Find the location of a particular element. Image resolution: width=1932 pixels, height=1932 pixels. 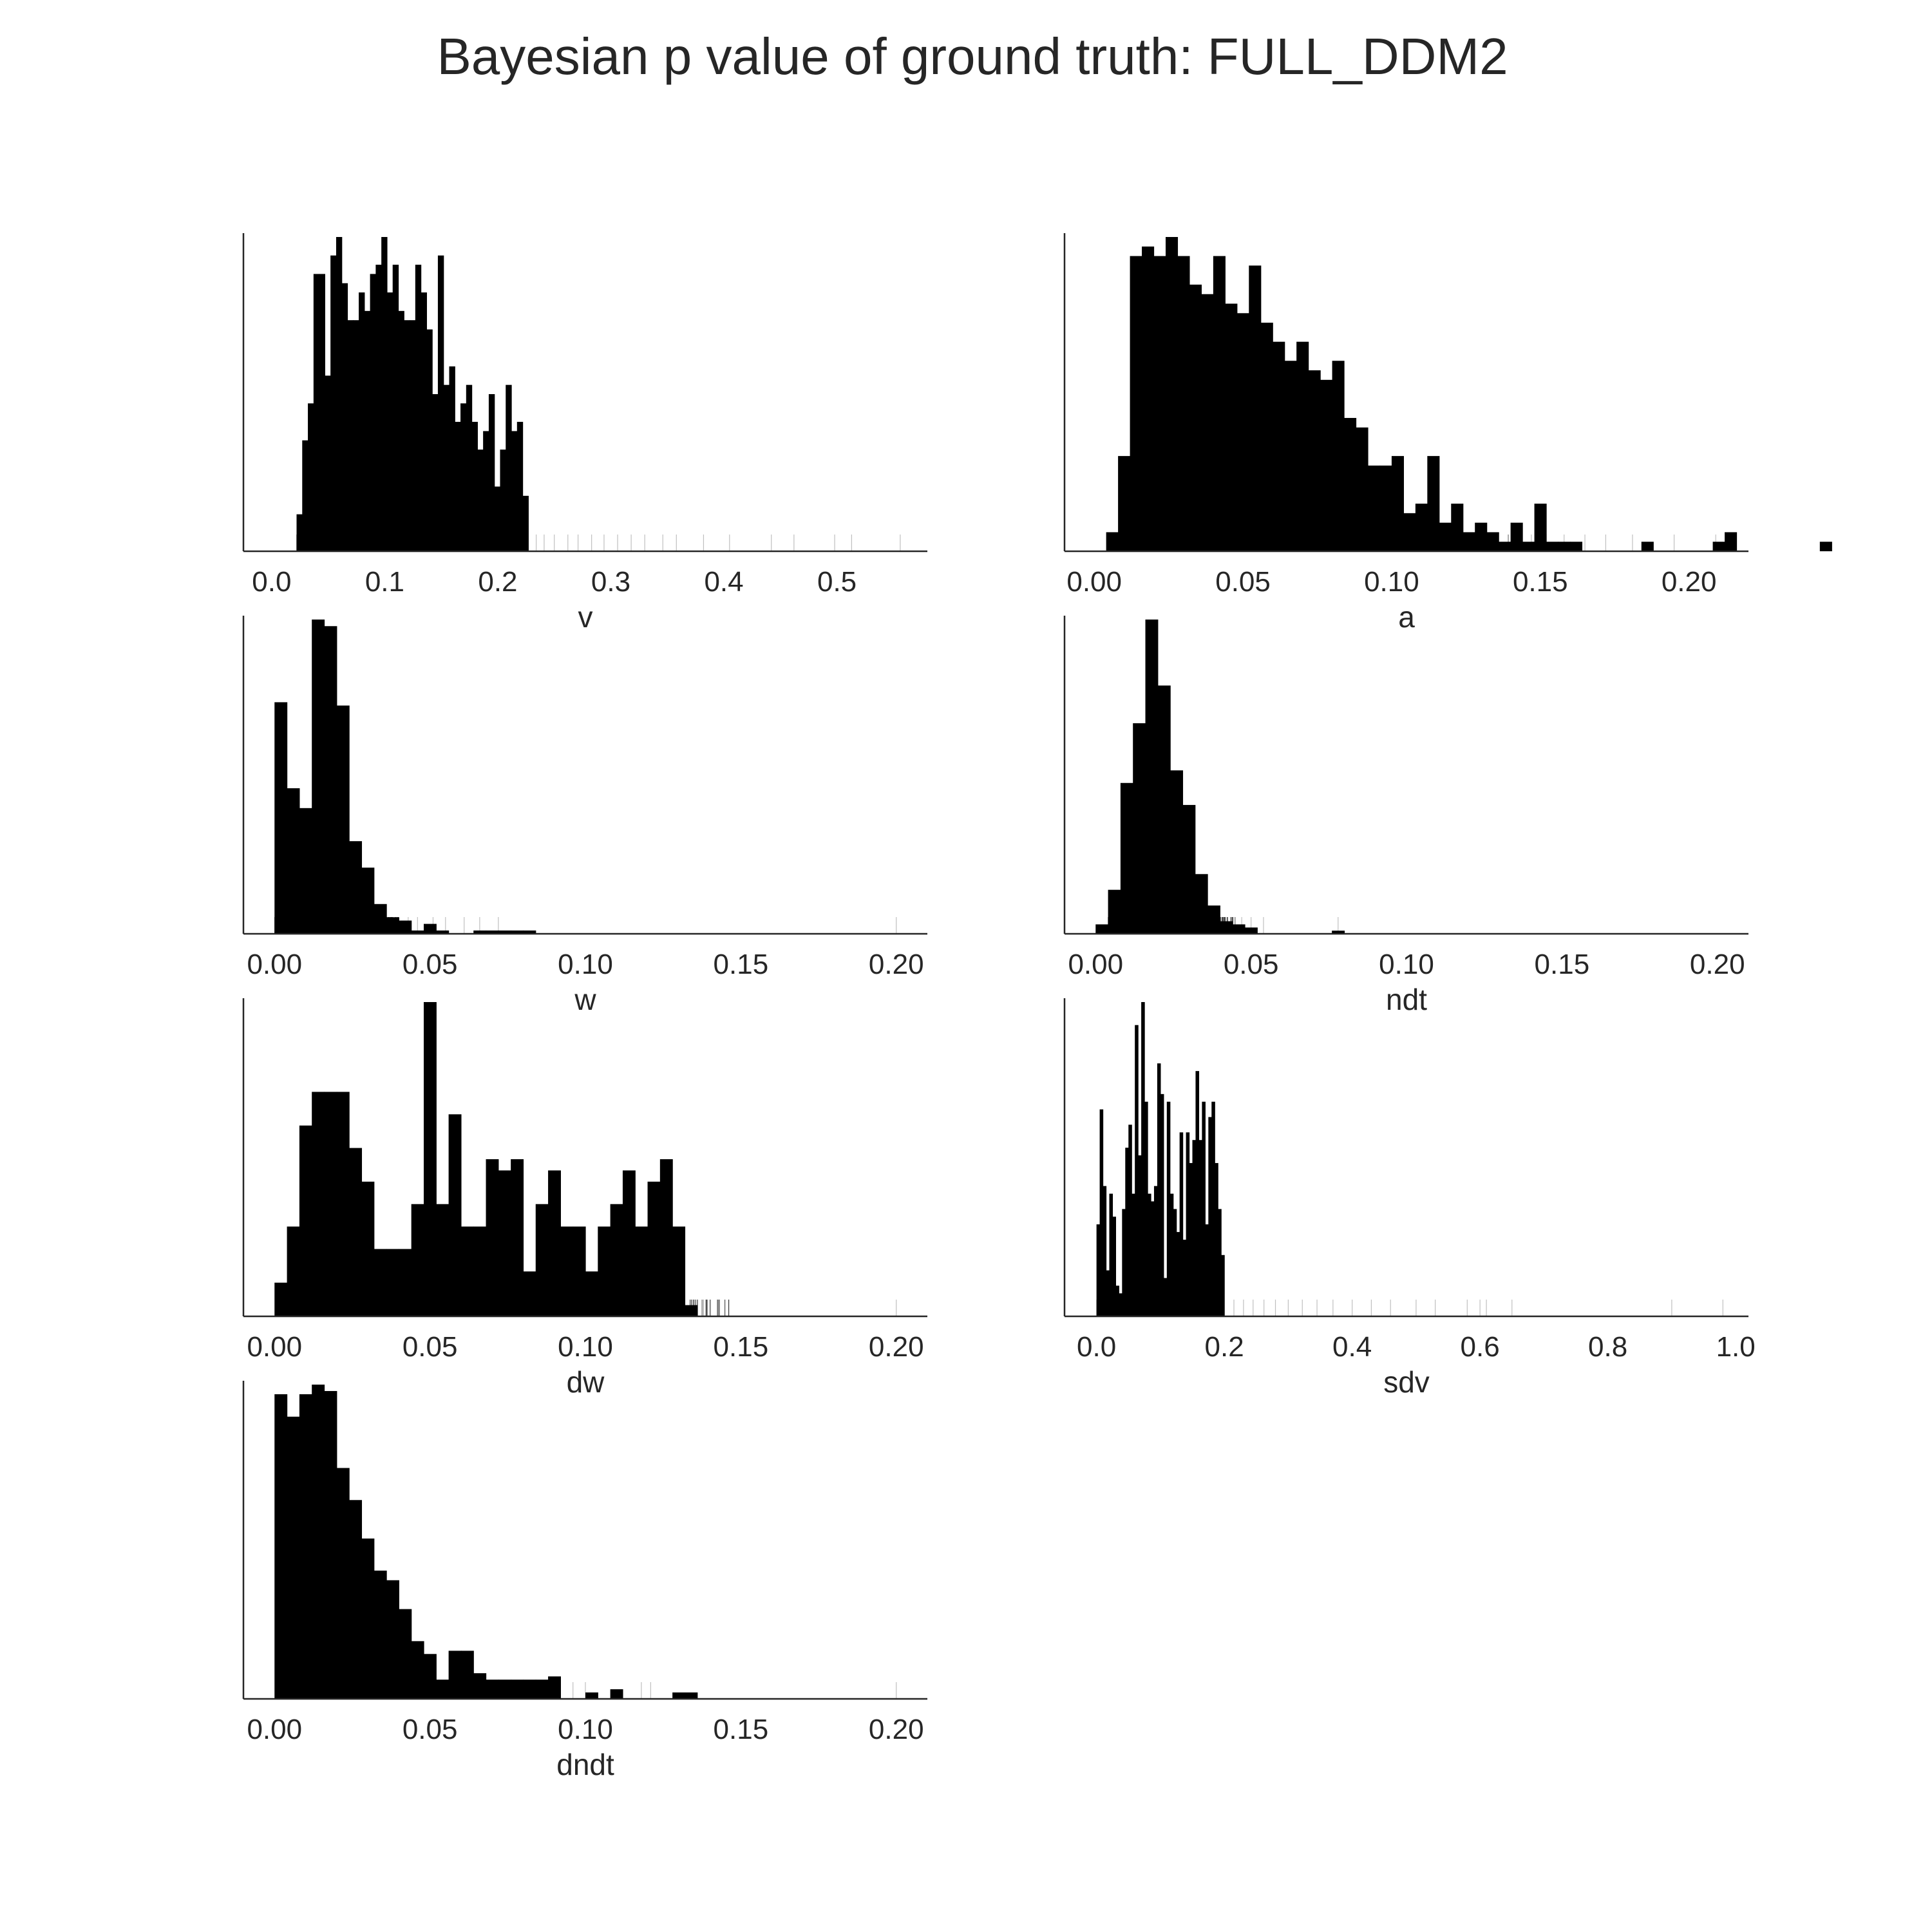

subplot-ndt: 0.00 0.05 0.10 0.15 0.20 ndt is located at coordinates (1405, 816).